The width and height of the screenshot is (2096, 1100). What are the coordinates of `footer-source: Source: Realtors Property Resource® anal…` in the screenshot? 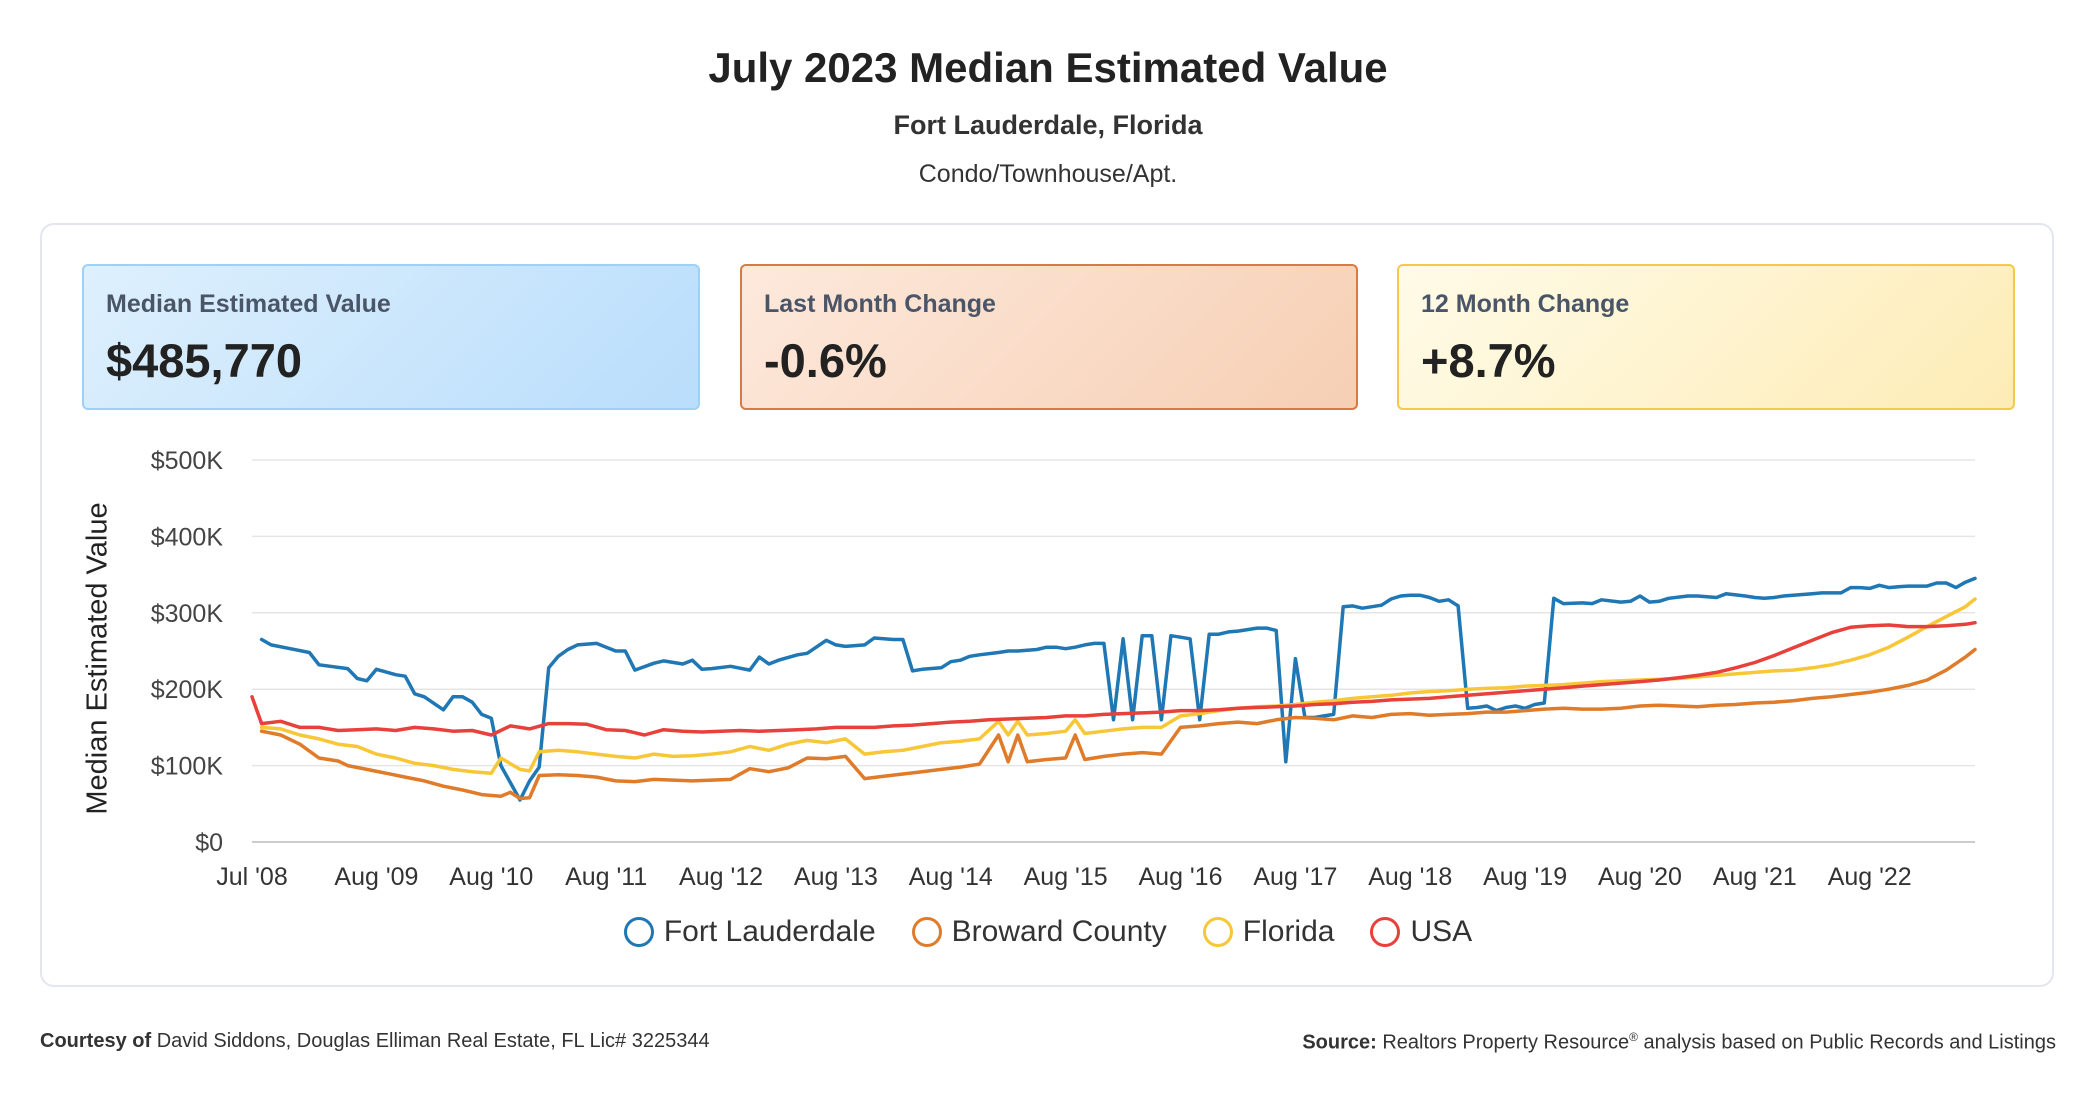 It's located at (1679, 1042).